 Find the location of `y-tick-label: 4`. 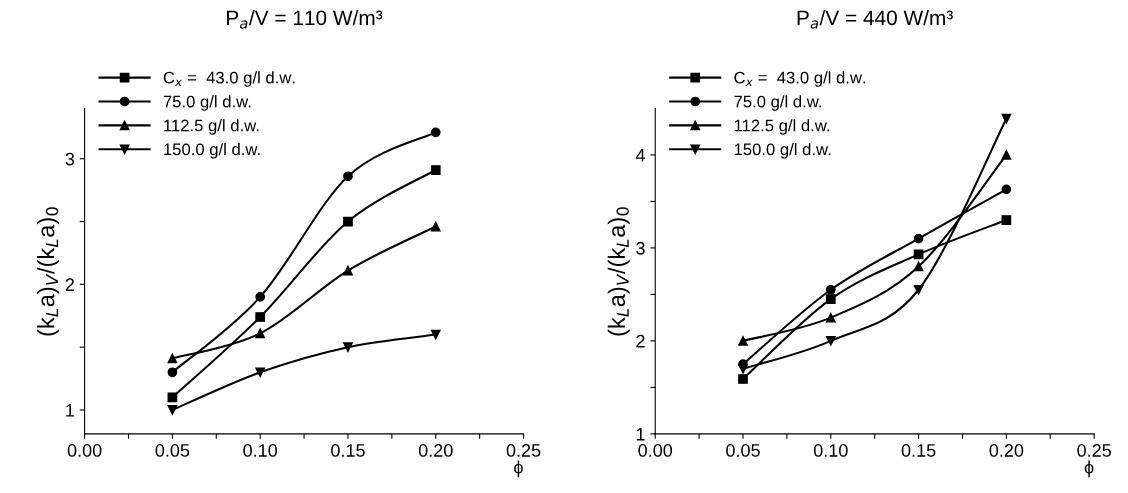

y-tick-label: 4 is located at coordinates (640, 155).